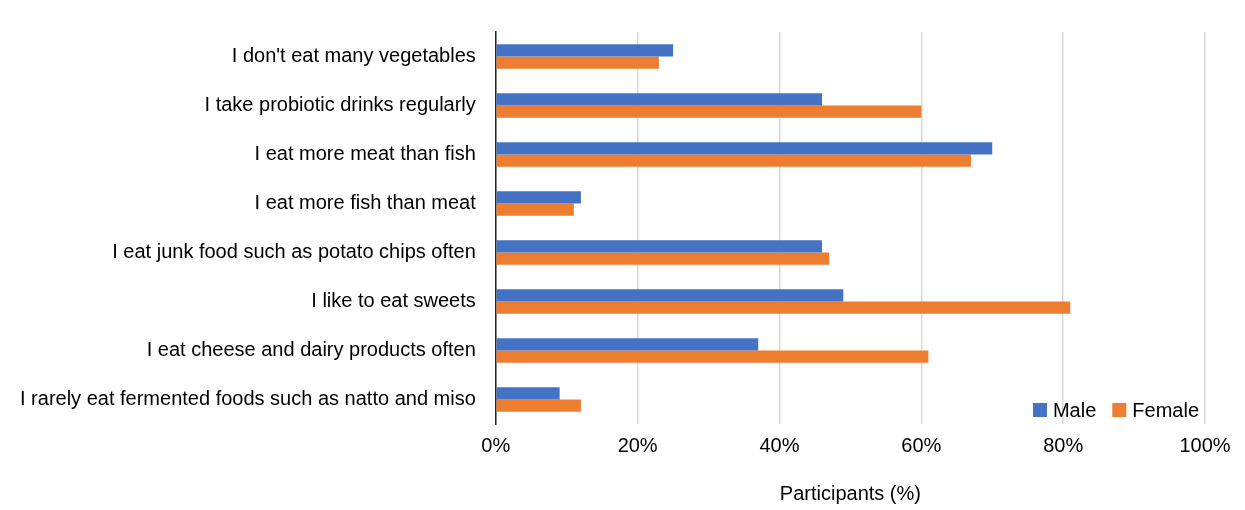  What do you see at coordinates (496, 444) in the screenshot?
I see `x-tick-label: 0%` at bounding box center [496, 444].